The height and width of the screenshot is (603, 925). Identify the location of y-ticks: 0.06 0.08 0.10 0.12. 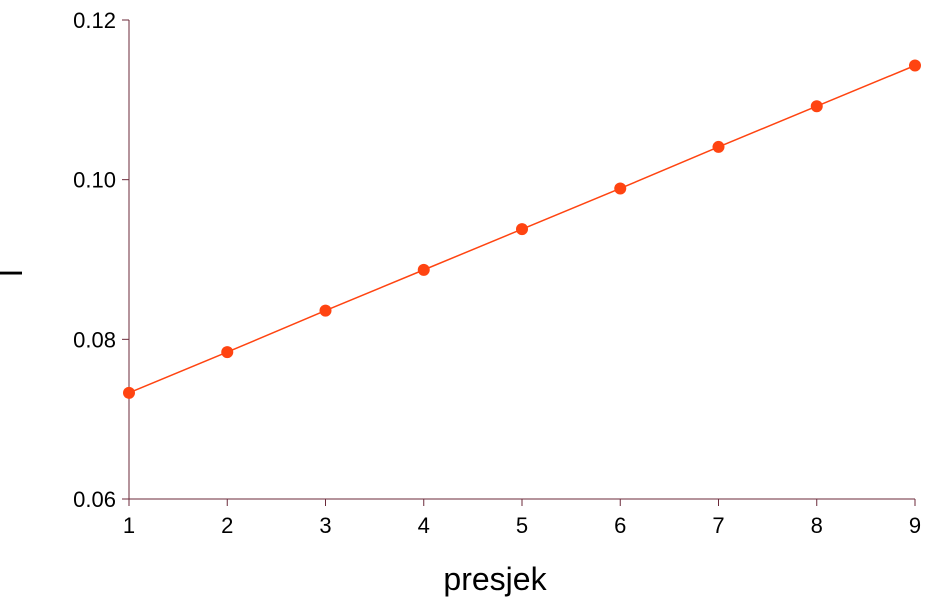
(101, 260).